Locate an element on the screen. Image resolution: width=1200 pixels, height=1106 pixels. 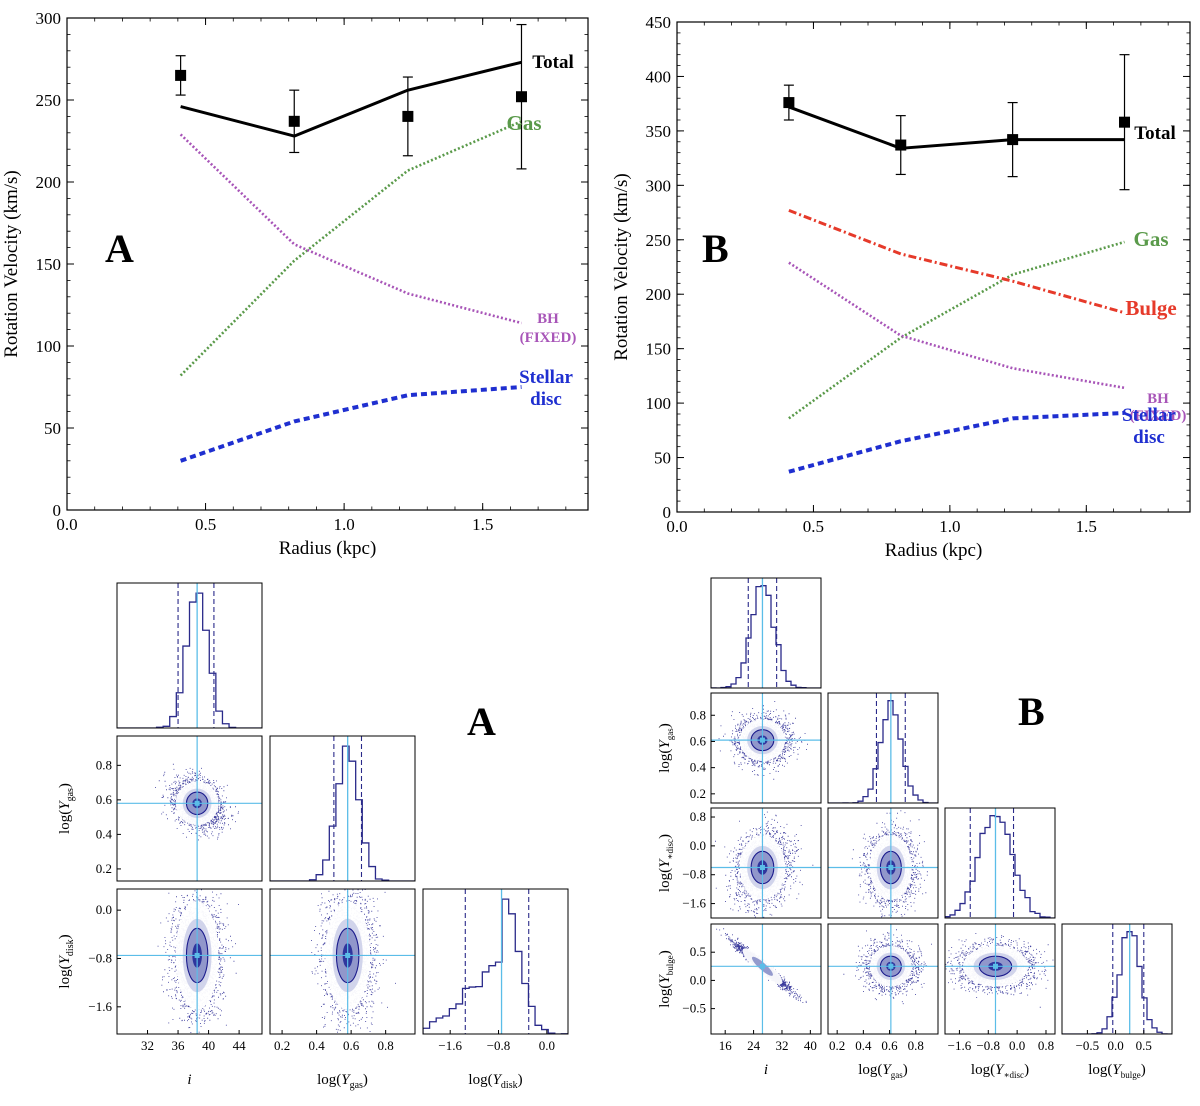
series-label: (FIXED) is located at coordinates (1158, 416).